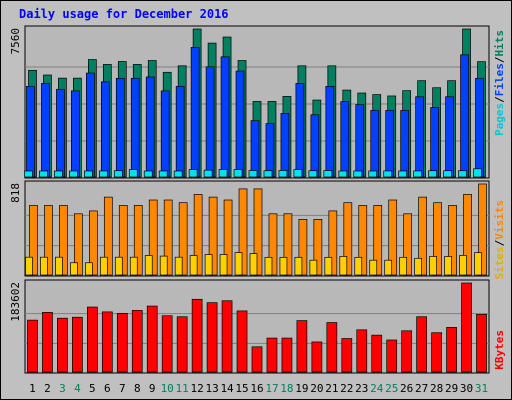 This screenshot has width=512, height=400. What do you see at coordinates (15, 41) in the screenshot?
I see `y-max-label: 7560` at bounding box center [15, 41].